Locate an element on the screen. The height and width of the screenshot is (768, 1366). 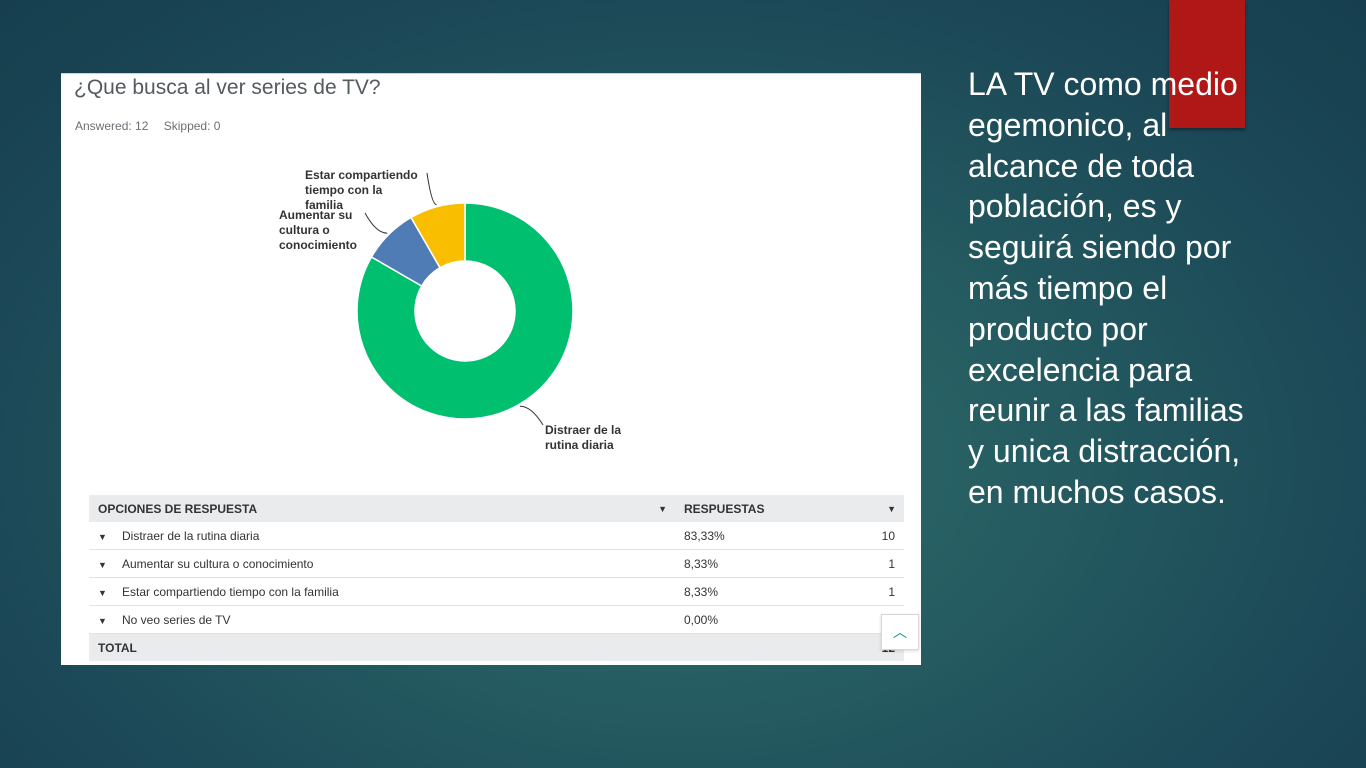
header-options: OPCIONES DE RESPUESTA ▼ is located at coordinates (382, 508).